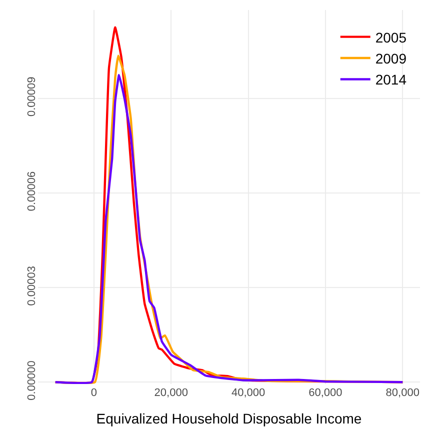 This screenshot has width=434, height=434. Describe the element at coordinates (391, 37) in the screenshot. I see `legend-label: 2005` at that location.